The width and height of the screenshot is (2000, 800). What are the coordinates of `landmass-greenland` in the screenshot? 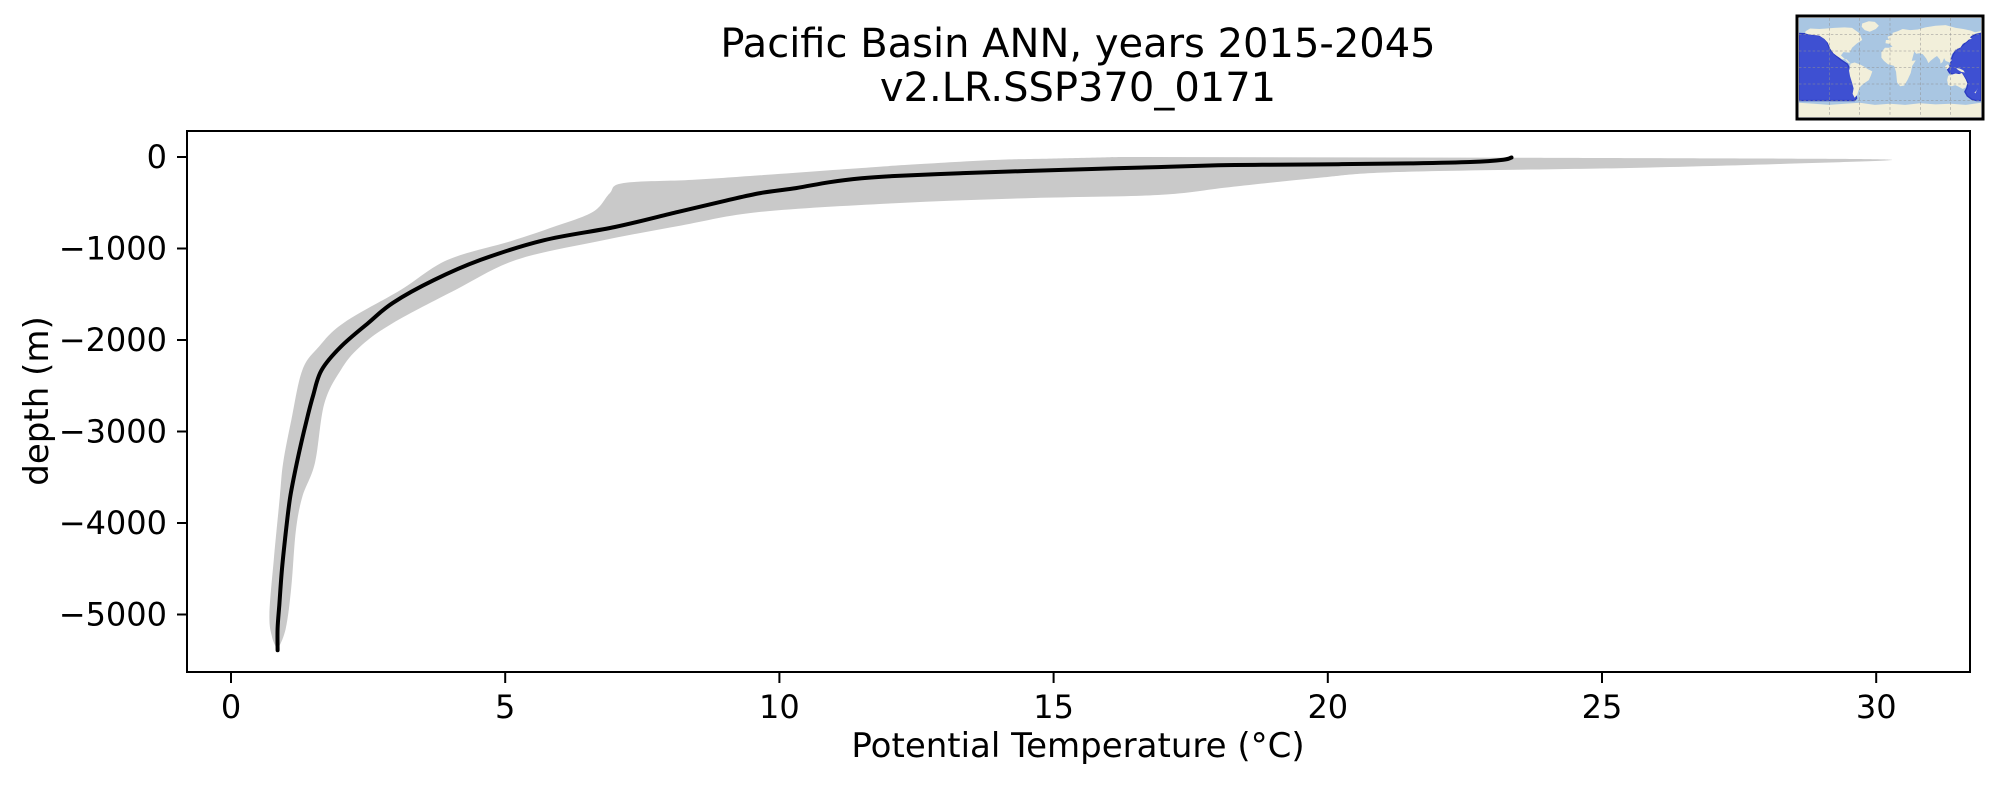 It's located at (1870, 26).